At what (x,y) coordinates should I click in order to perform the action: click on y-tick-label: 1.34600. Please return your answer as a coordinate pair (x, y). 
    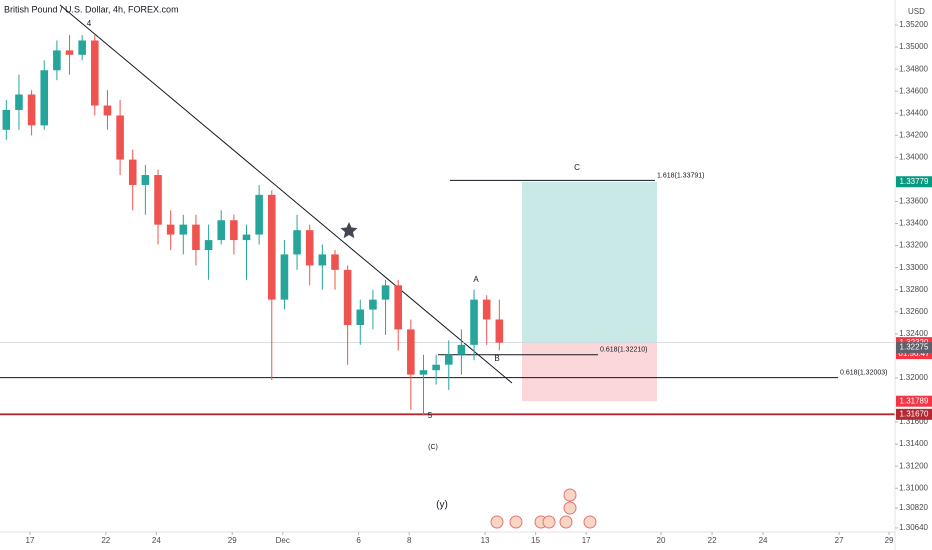
    Looking at the image, I should click on (913, 90).